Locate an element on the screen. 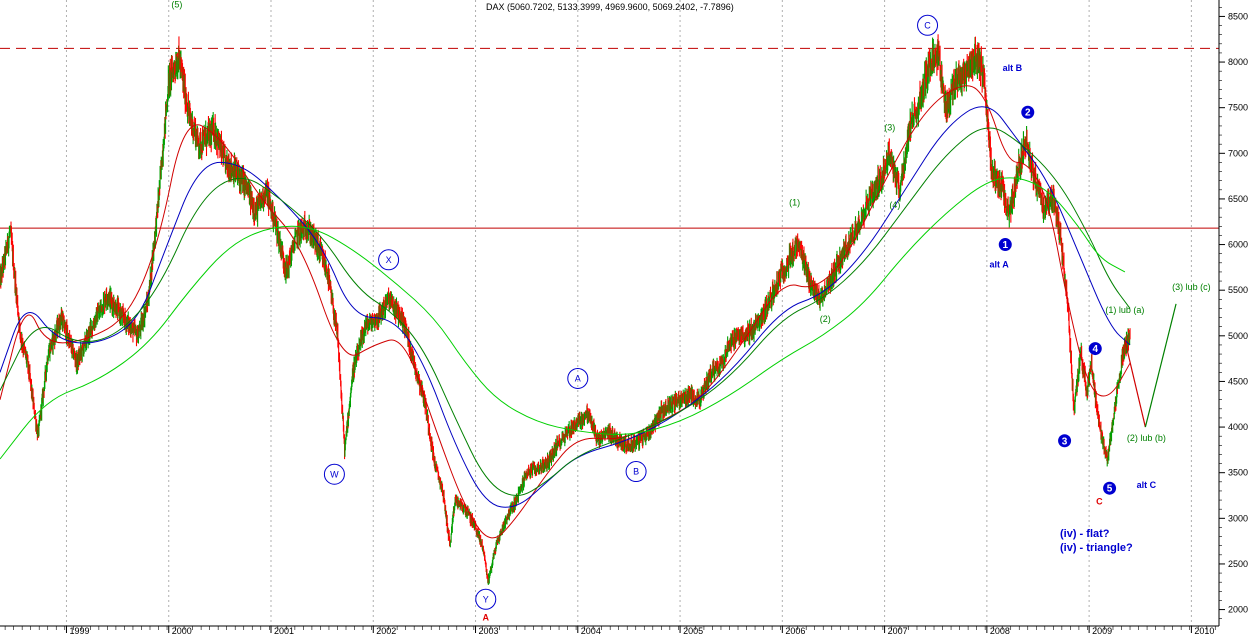 This screenshot has height=636, width=1250. wave-label: W is located at coordinates (334, 474).